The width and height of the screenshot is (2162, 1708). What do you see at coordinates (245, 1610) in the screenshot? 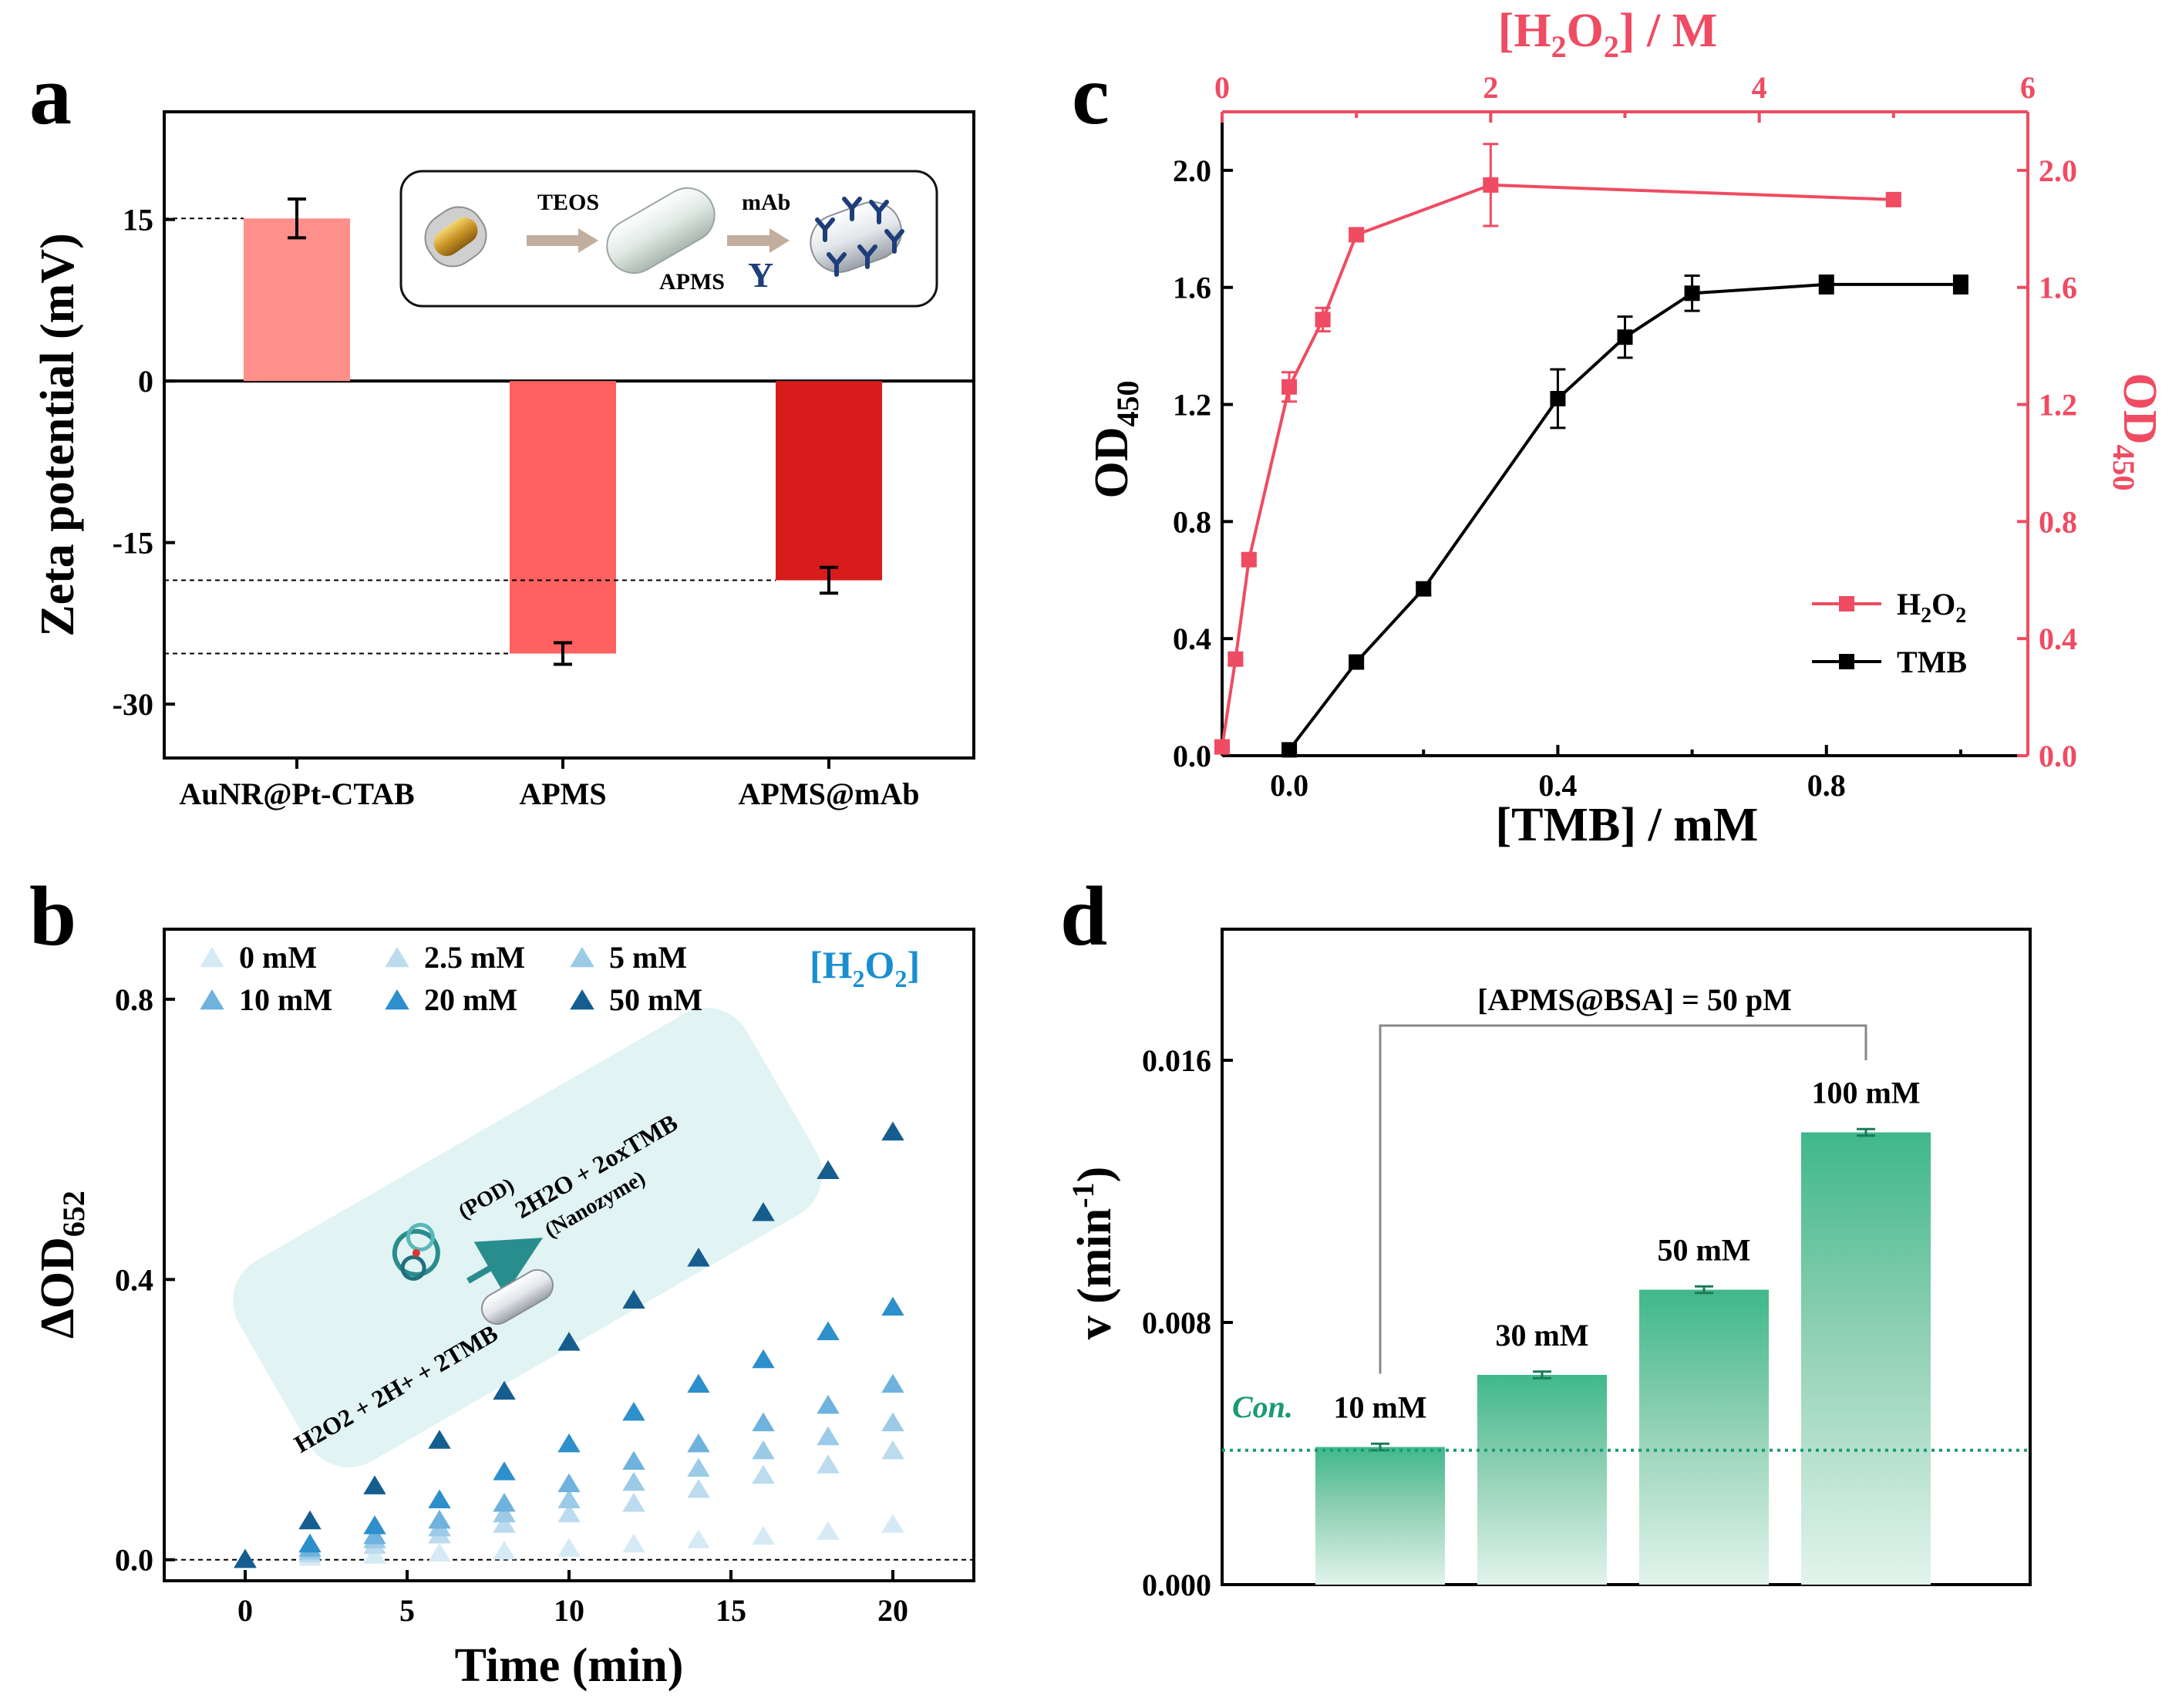
I see `x-tick-label: 0` at bounding box center [245, 1610].